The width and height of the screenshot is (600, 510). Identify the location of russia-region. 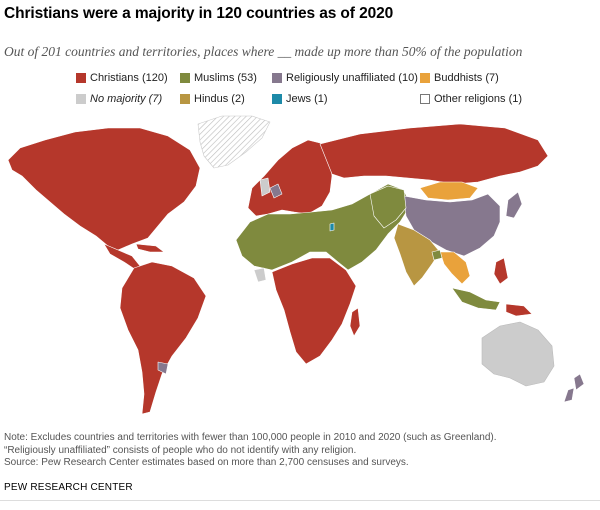
(434, 154).